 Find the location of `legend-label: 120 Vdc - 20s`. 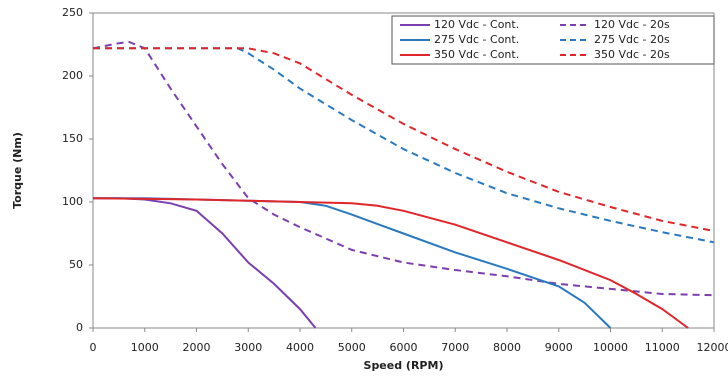

legend-label: 120 Vdc - 20s is located at coordinates (632, 24).